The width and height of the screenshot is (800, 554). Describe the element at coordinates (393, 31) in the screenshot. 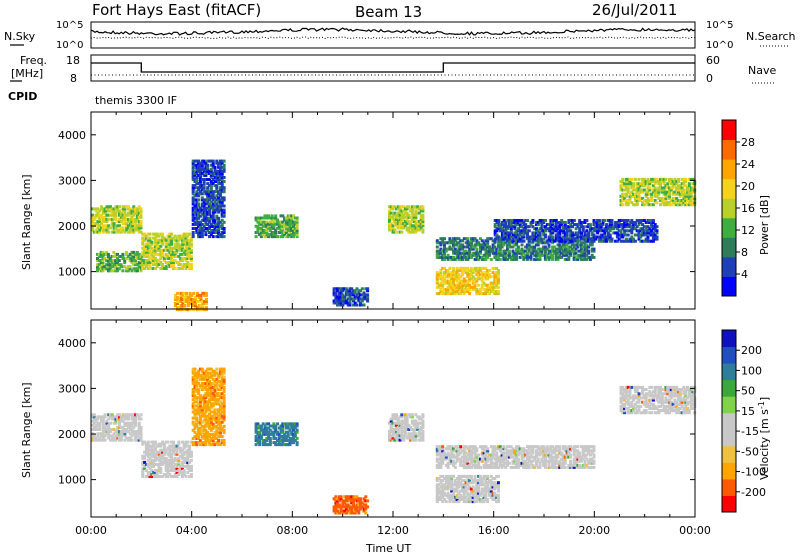

I see `nsky-trace` at that location.